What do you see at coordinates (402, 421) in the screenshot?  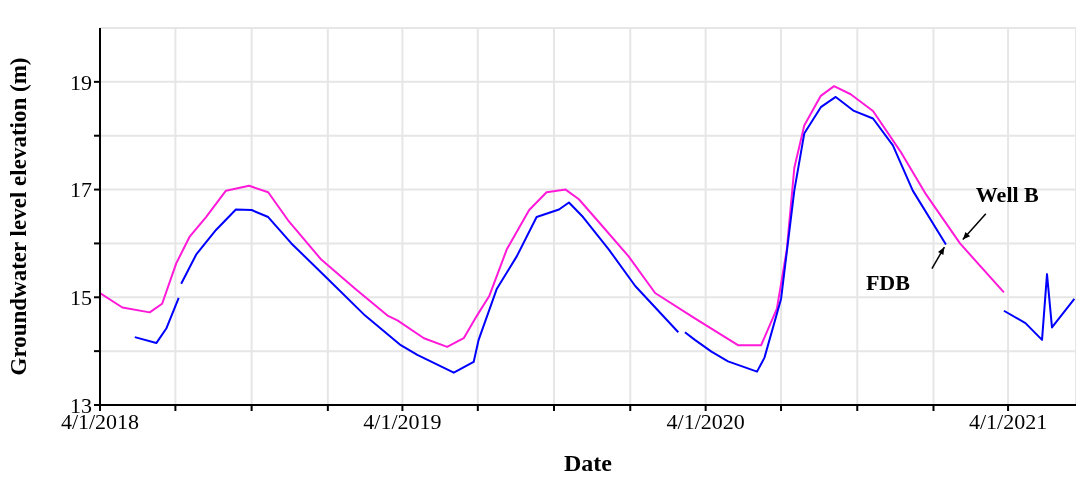 I see `x-tick-label: 4/1/2019` at bounding box center [402, 421].